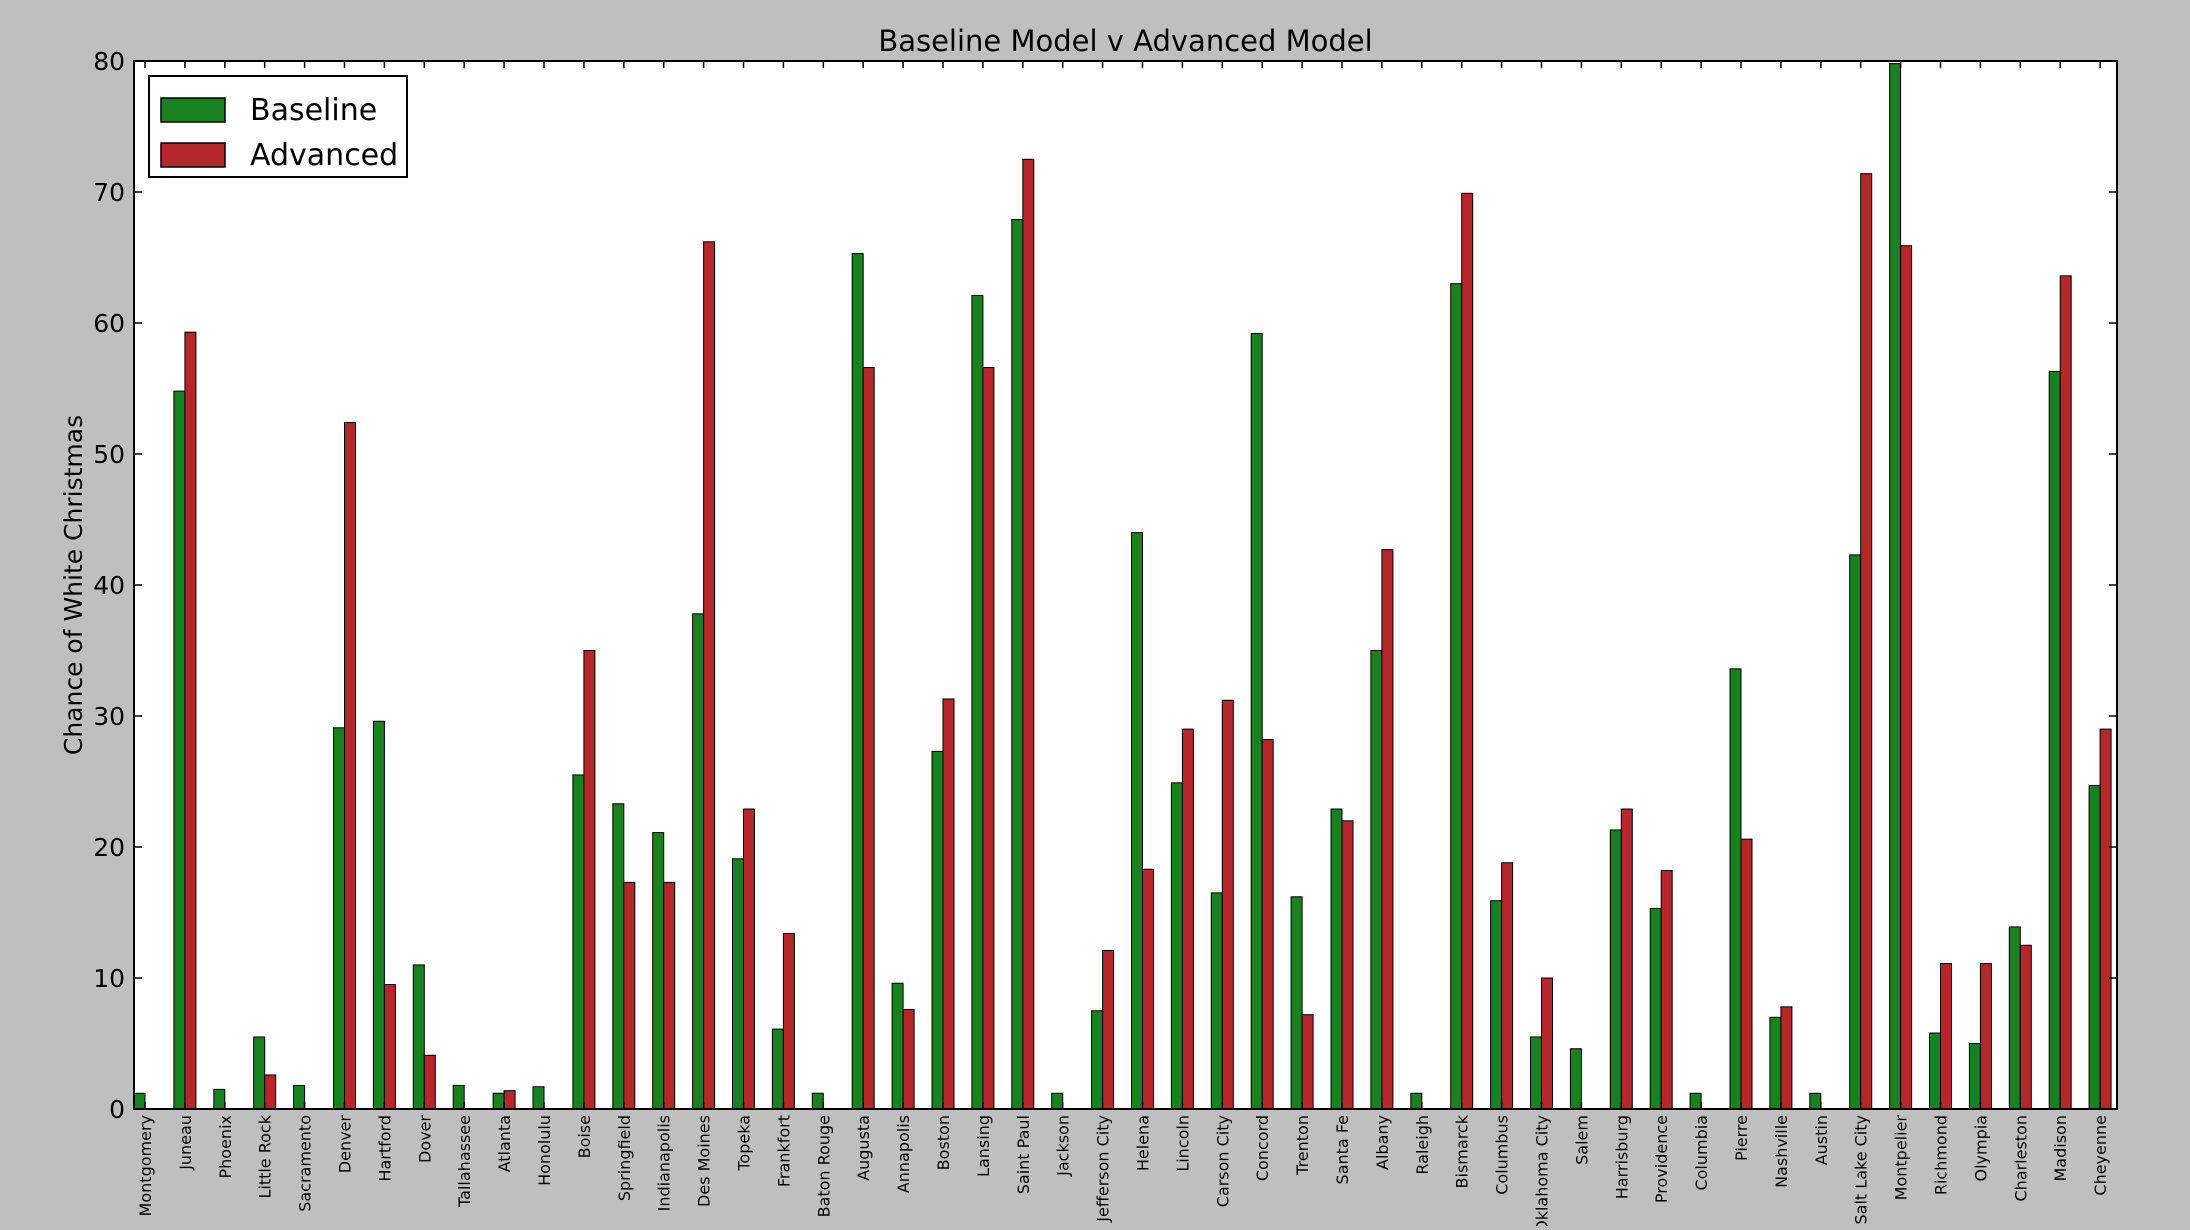  Describe the element at coordinates (1536, 1073) in the screenshot. I see `bar-baseline-oklahoma-city` at that location.